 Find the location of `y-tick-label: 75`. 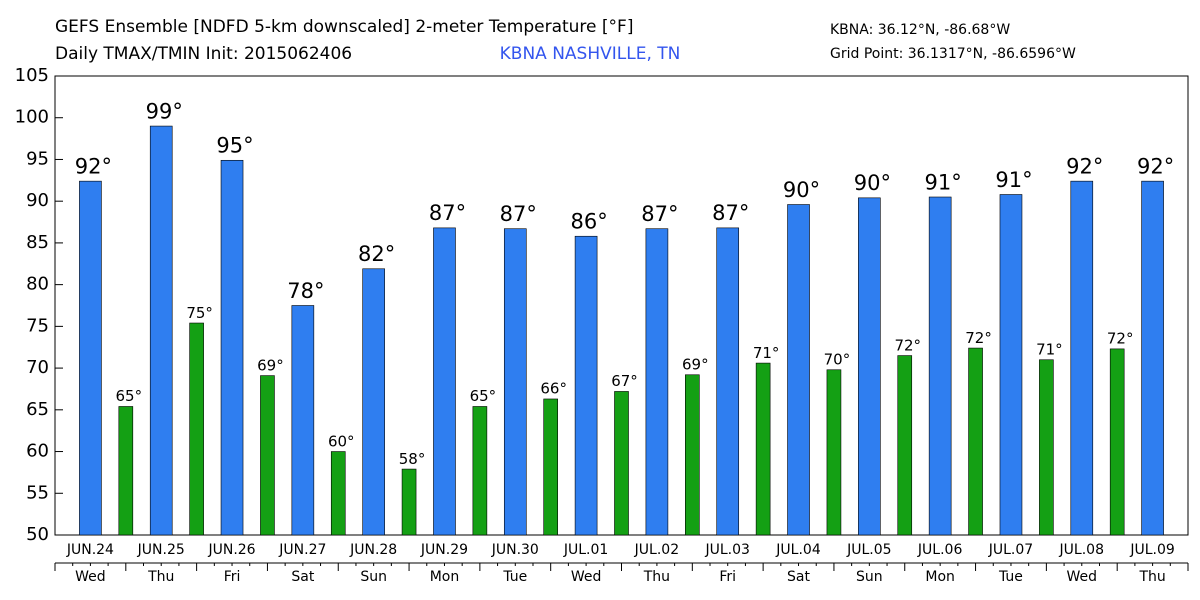

y-tick-label: 75 is located at coordinates (37, 325).